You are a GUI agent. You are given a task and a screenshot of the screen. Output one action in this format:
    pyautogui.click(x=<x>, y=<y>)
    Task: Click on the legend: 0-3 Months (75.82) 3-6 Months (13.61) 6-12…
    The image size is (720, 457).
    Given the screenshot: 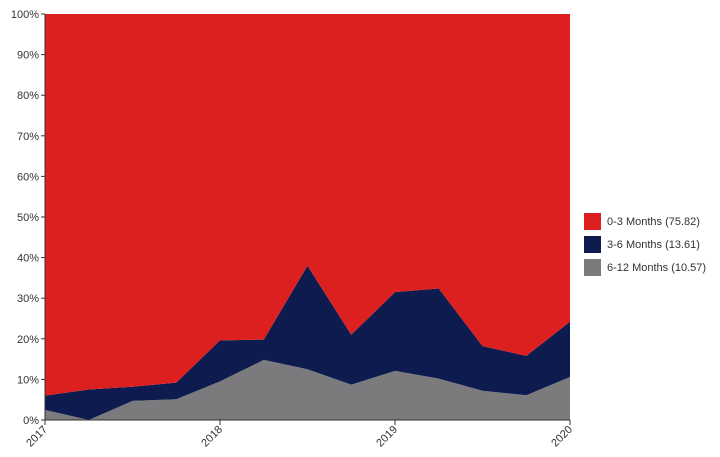 What is the action you would take?
    pyautogui.click(x=645, y=245)
    